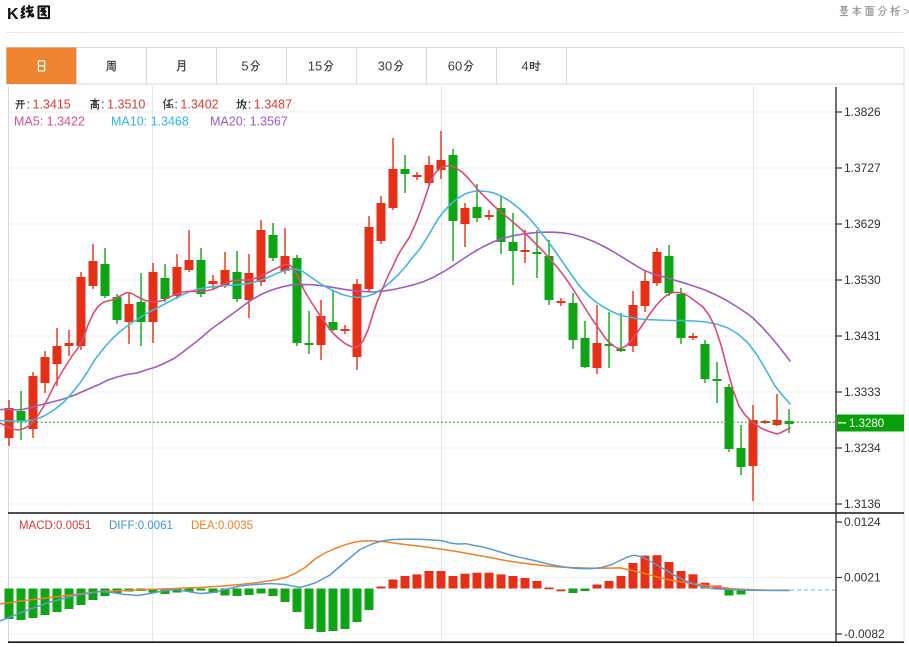 This screenshot has height=647, width=909. Describe the element at coordinates (862, 578) in the screenshot. I see `svg-text: 0.0021` at that location.